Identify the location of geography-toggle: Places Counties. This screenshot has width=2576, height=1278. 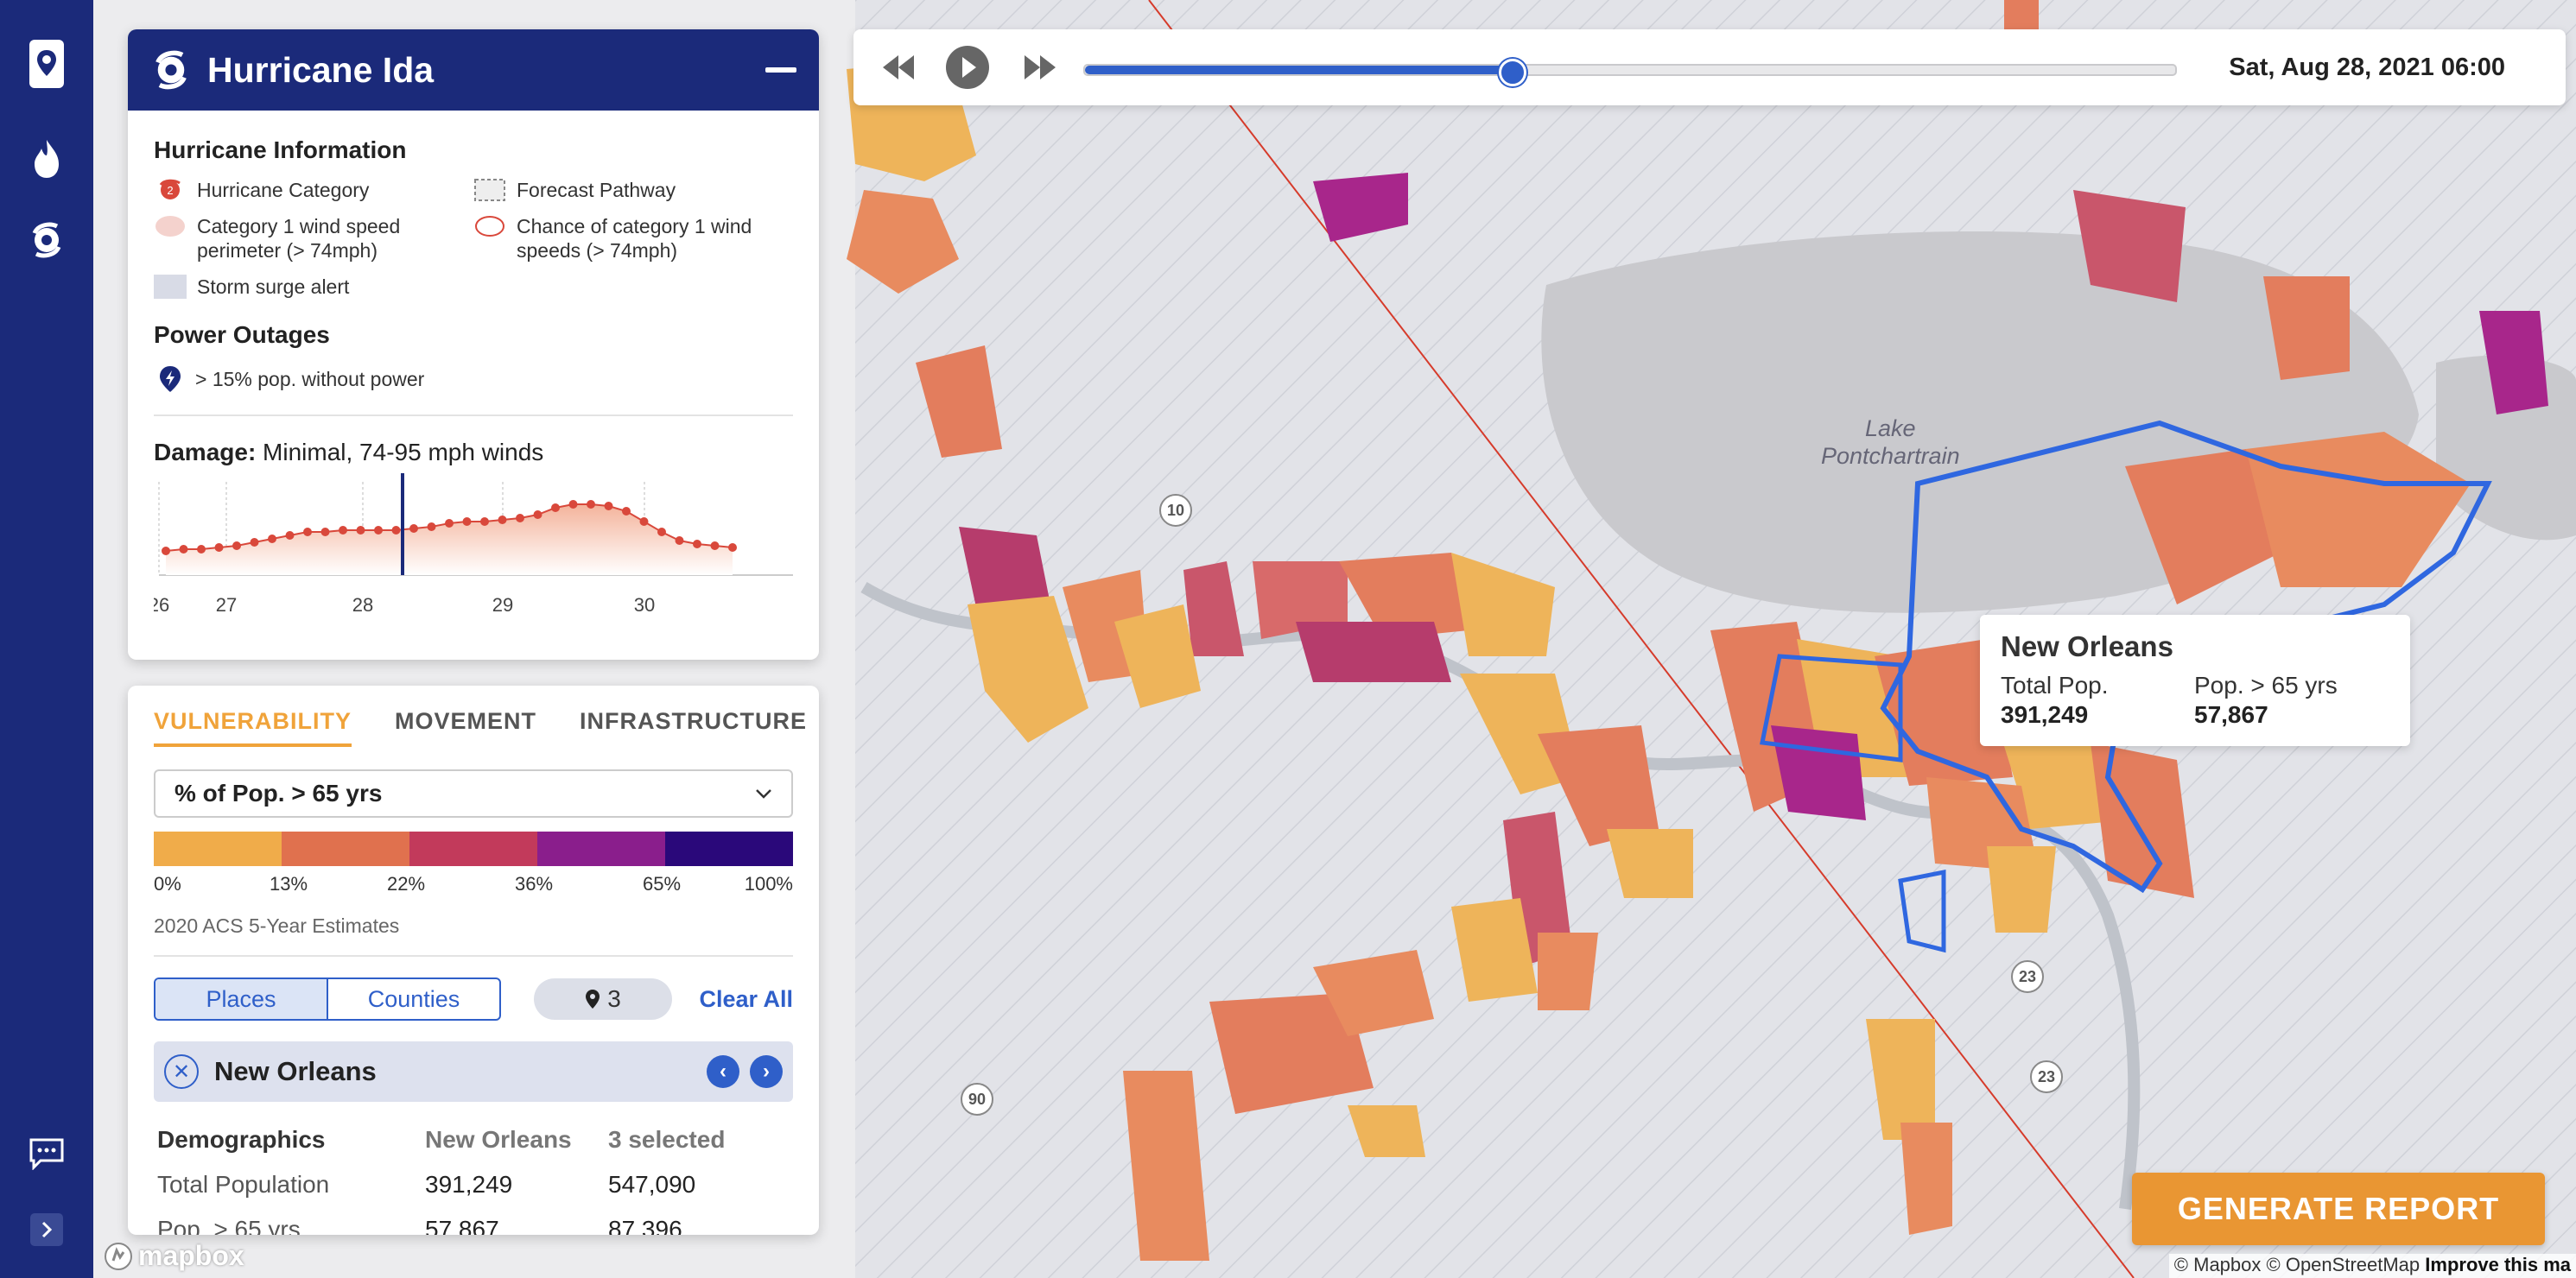
(327, 999).